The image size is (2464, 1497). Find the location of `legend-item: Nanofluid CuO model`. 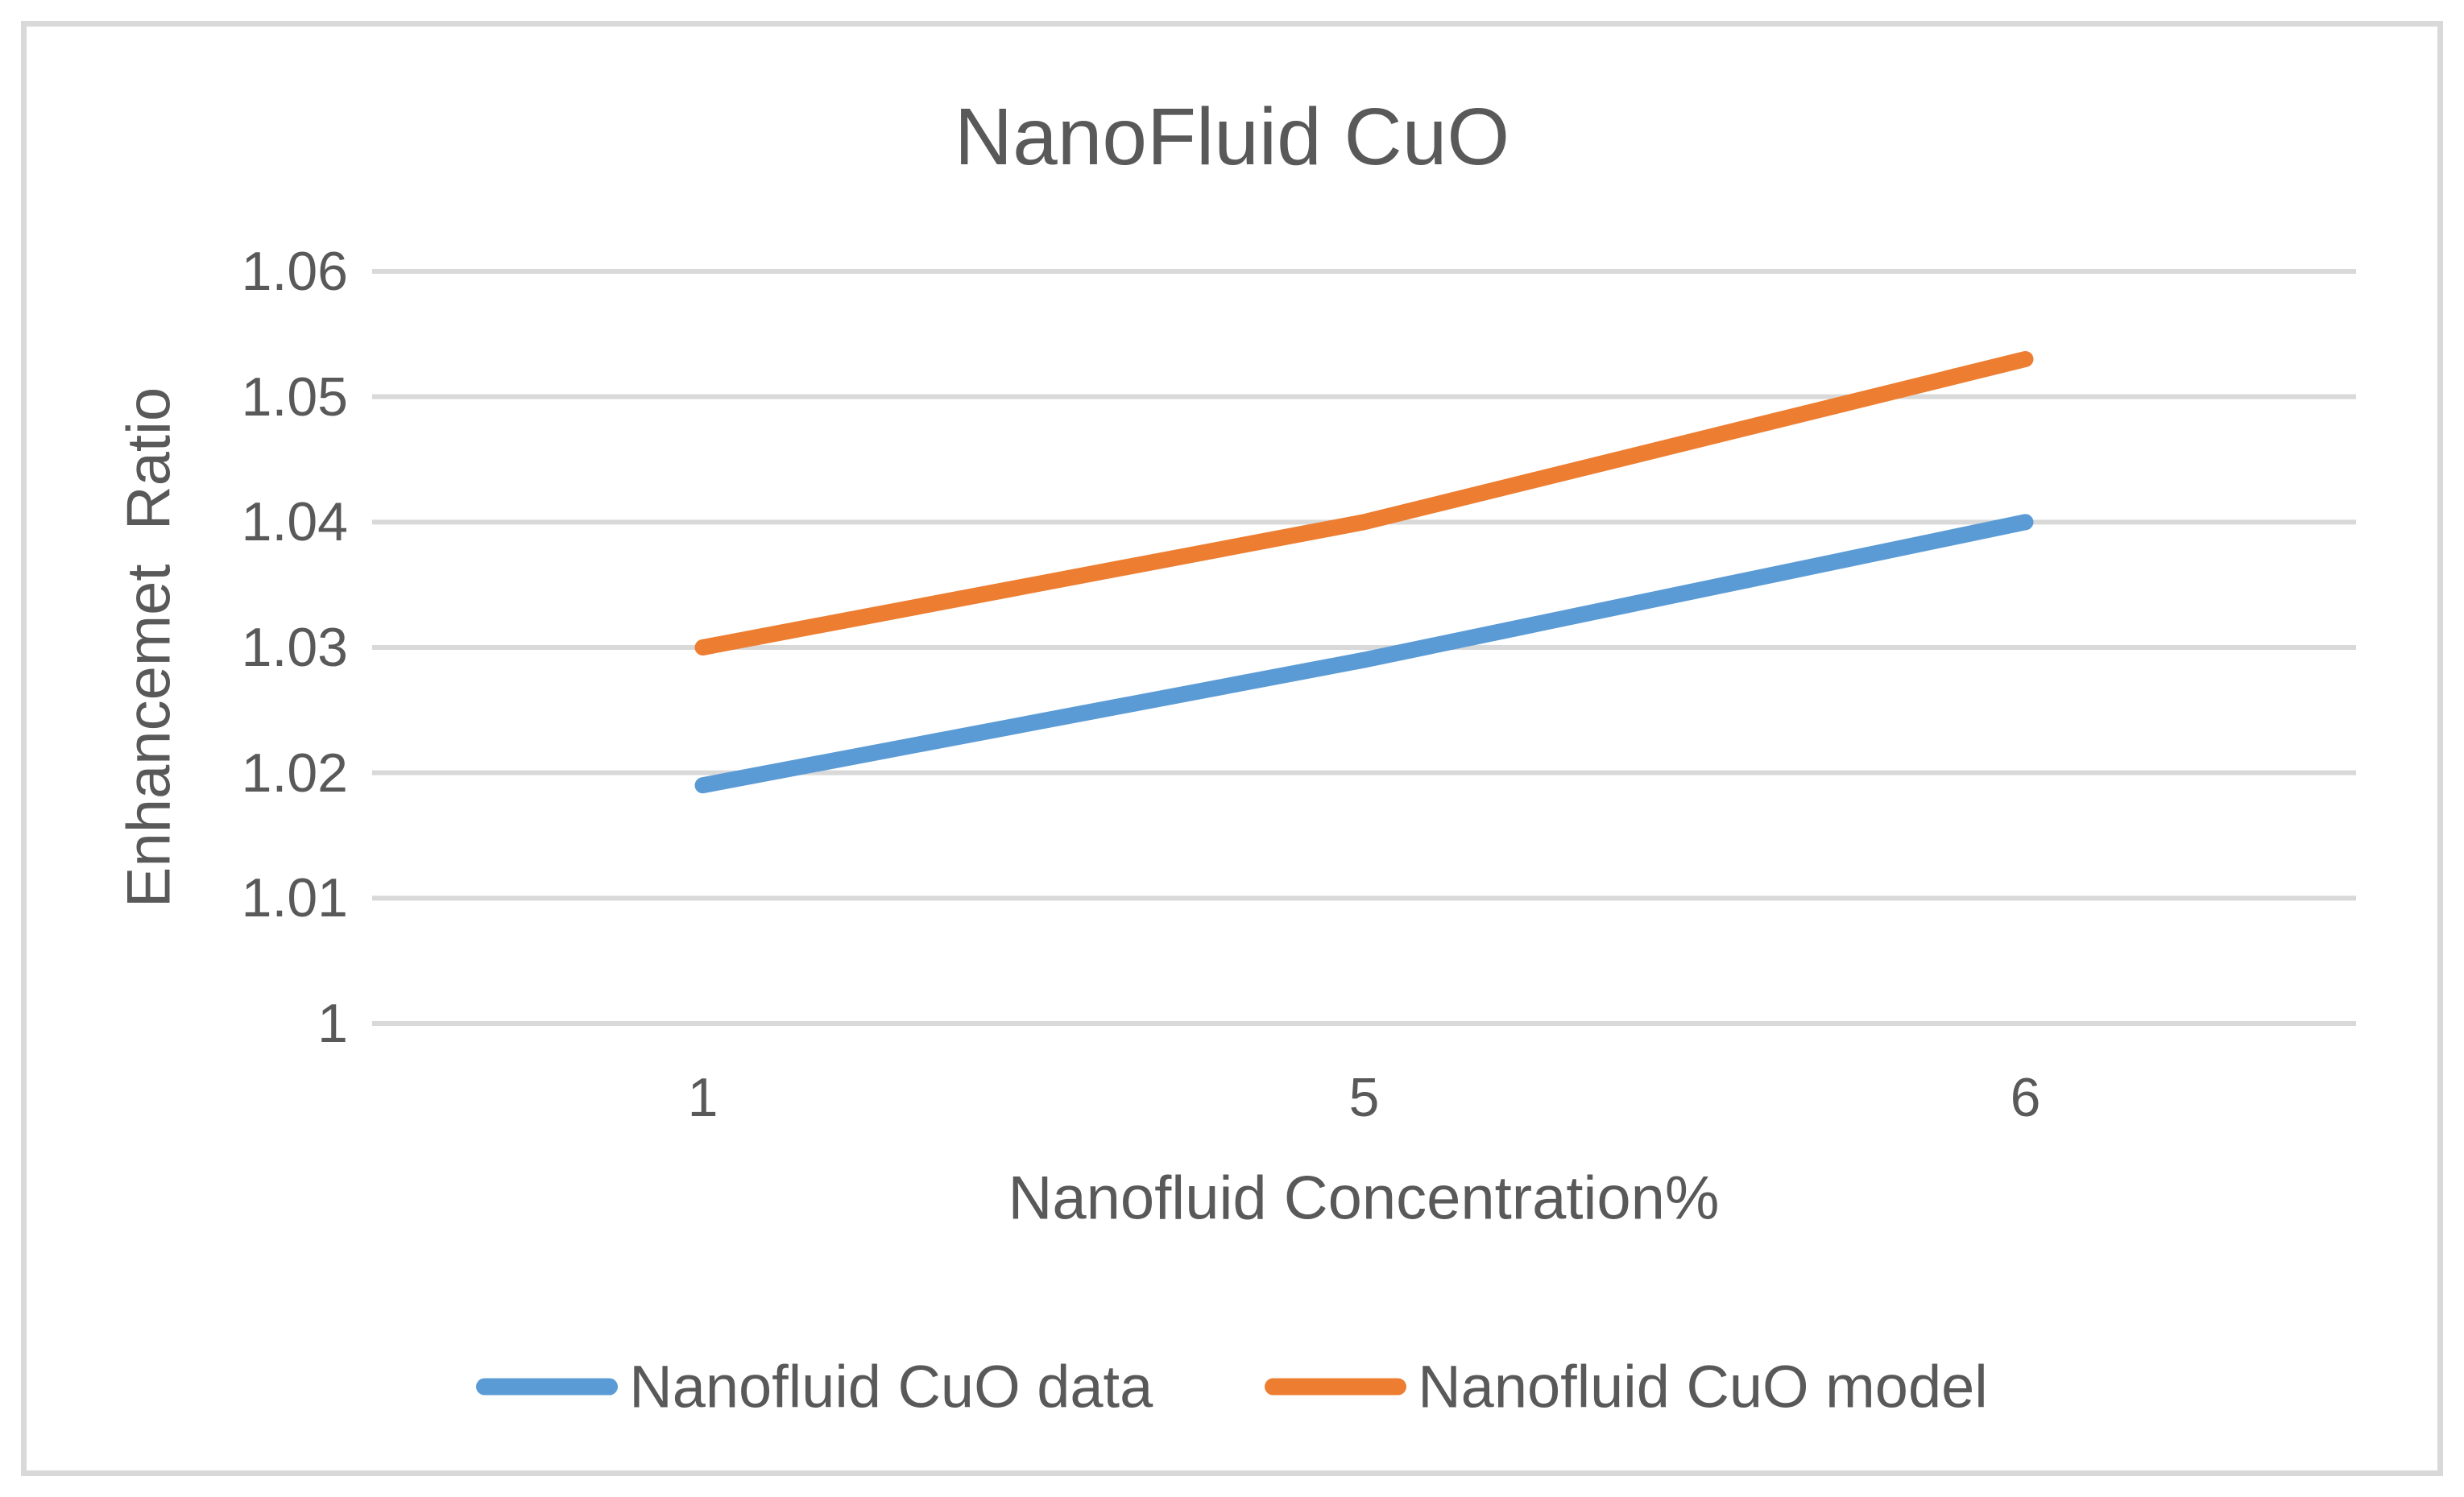

legend-item: Nanofluid CuO model is located at coordinates (1626, 1387).